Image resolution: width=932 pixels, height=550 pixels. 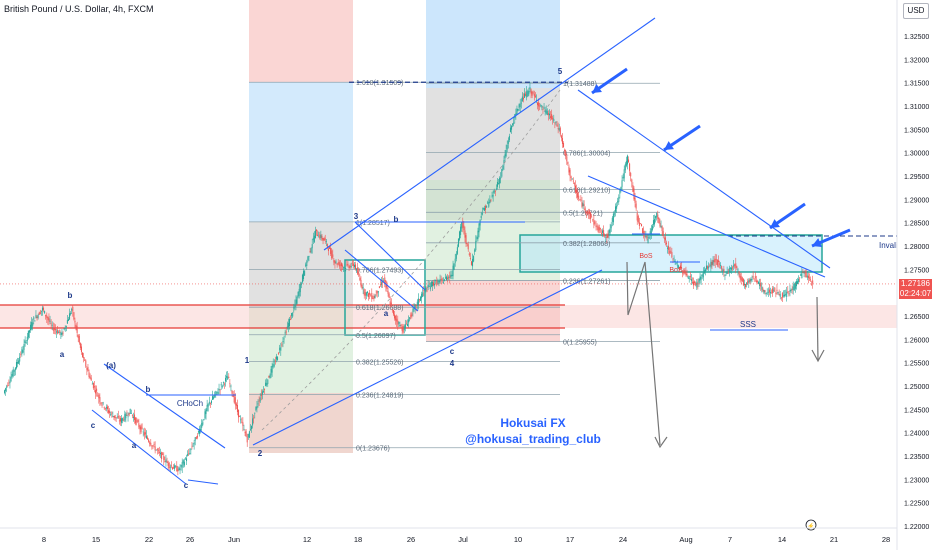 What do you see at coordinates (580, 342) in the screenshot?
I see `fib-right-label: 0(1.25955)` at bounding box center [580, 342].